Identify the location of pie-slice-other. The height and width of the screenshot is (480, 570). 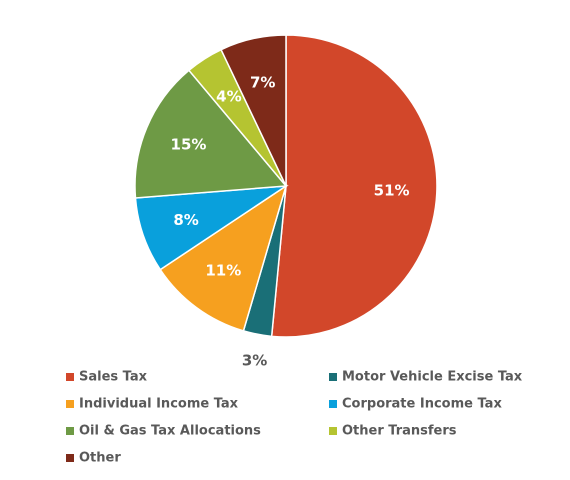
(253, 110).